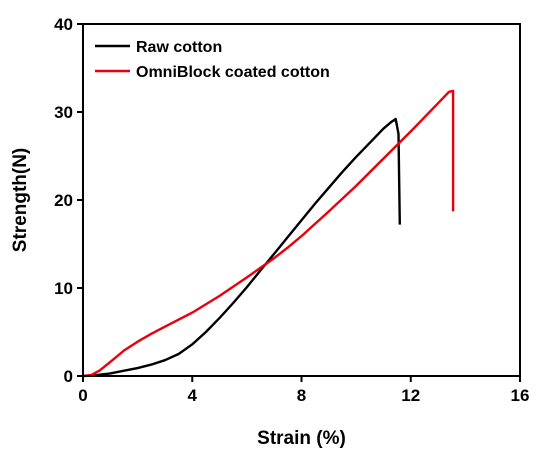 Image resolution: width=550 pixels, height=454 pixels. Describe the element at coordinates (63, 200) in the screenshot. I see `y-tick-label: 20` at that location.